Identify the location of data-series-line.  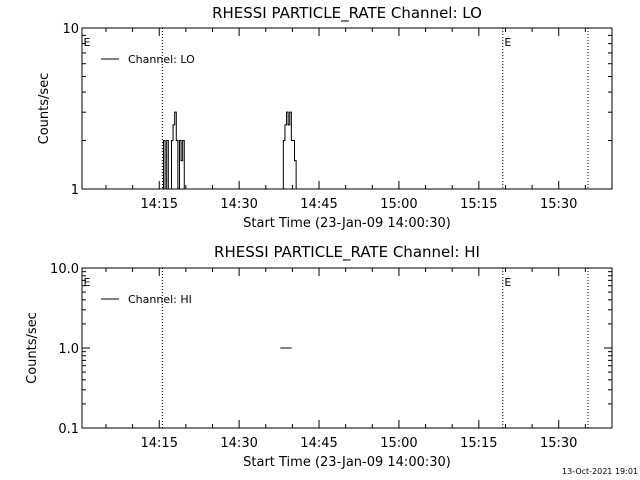
(229, 150).